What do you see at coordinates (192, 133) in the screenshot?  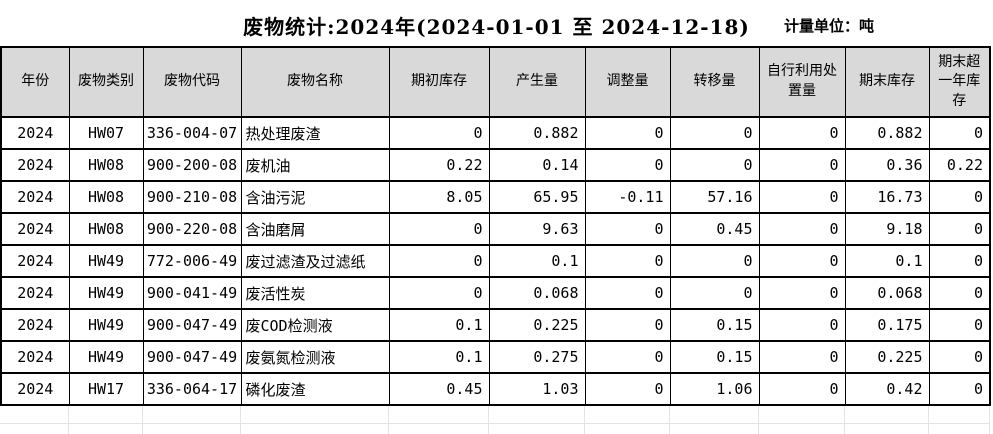 I see `code-cell: 336-004-07` at bounding box center [192, 133].